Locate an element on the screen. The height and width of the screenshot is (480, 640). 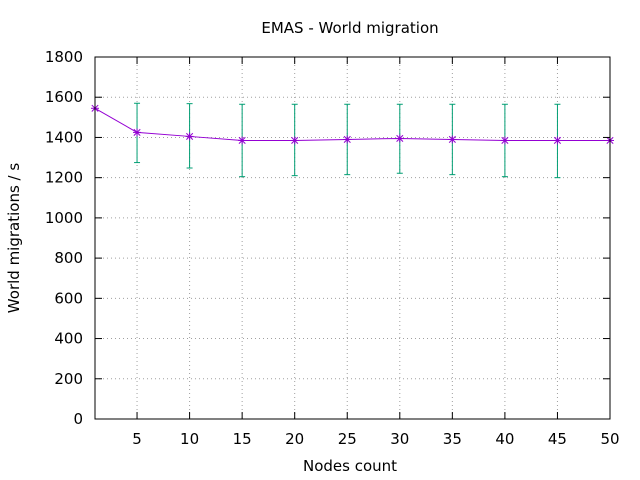
y-tick-label: 1000 is located at coordinates (64, 218).